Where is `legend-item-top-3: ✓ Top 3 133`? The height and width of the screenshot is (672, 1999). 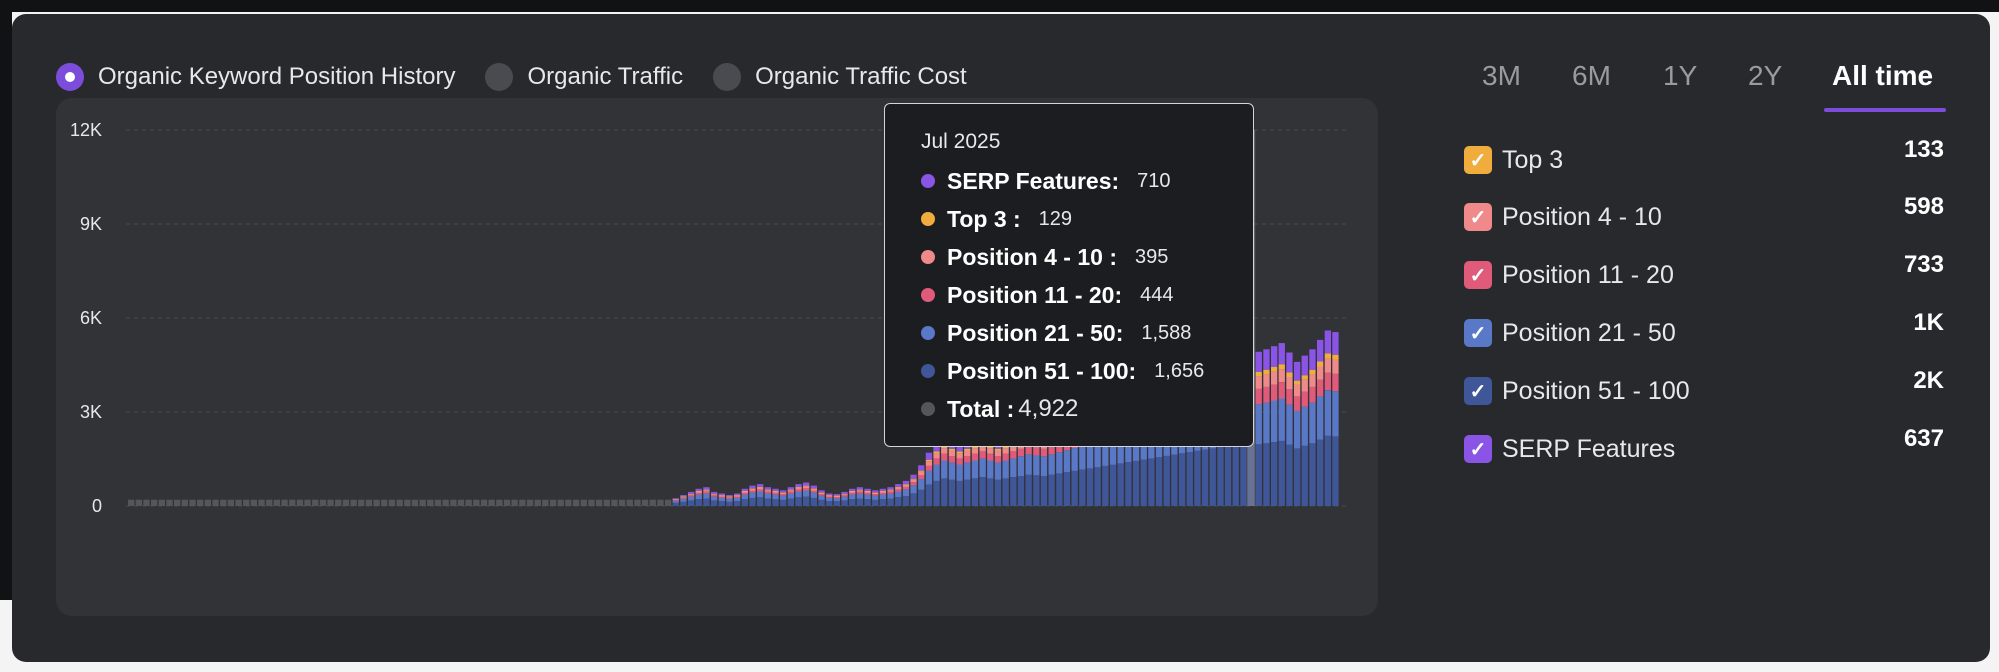
legend-item-top-3: ✓ Top 3 133 is located at coordinates (1704, 158).